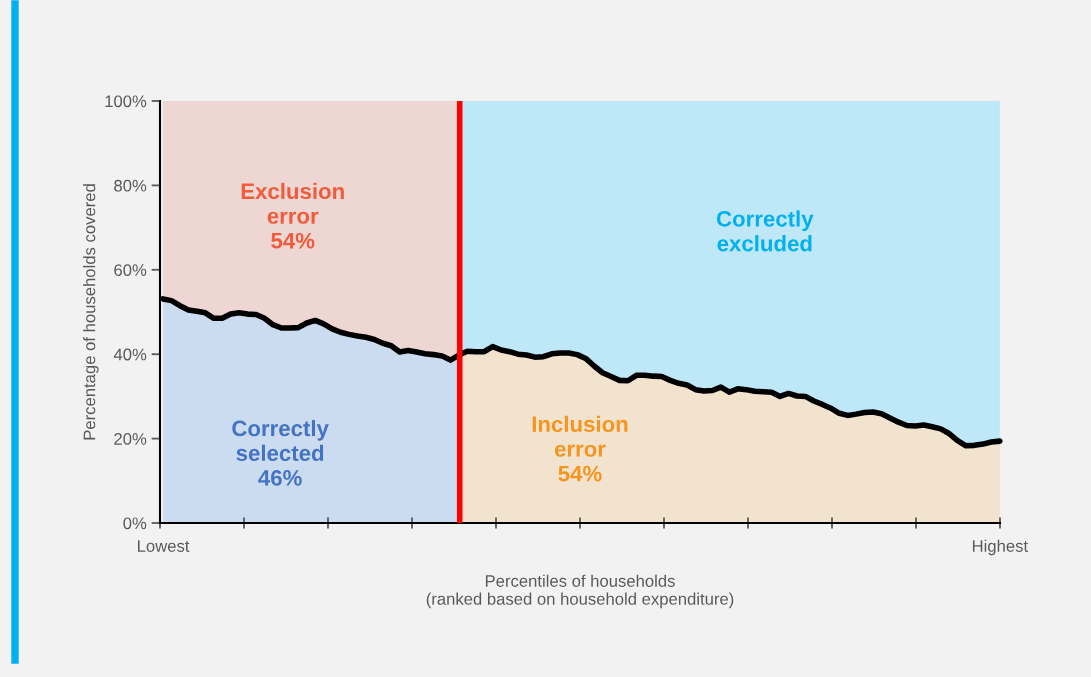 The image size is (1091, 677). I want to click on y-tick-label: 100%, so click(126, 101).